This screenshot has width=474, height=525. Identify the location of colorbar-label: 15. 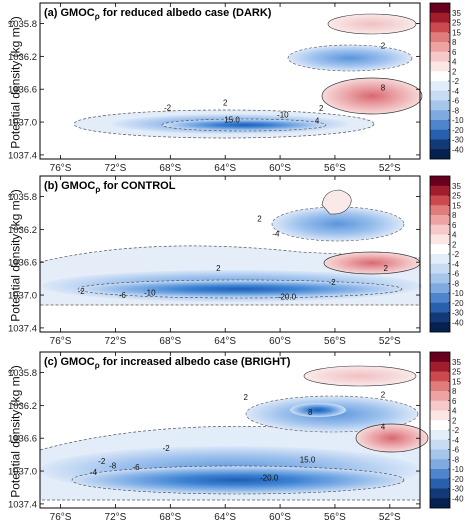
(456, 205).